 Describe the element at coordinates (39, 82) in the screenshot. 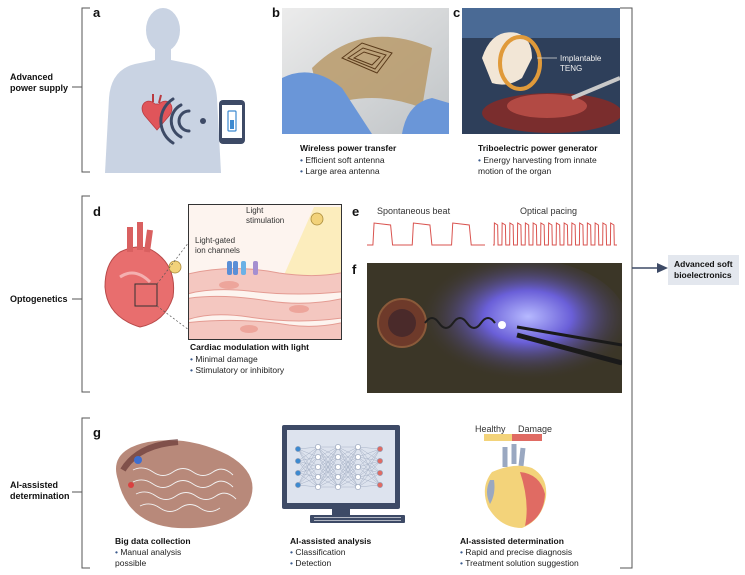

I see `section-label-power: Advanced power supply` at that location.